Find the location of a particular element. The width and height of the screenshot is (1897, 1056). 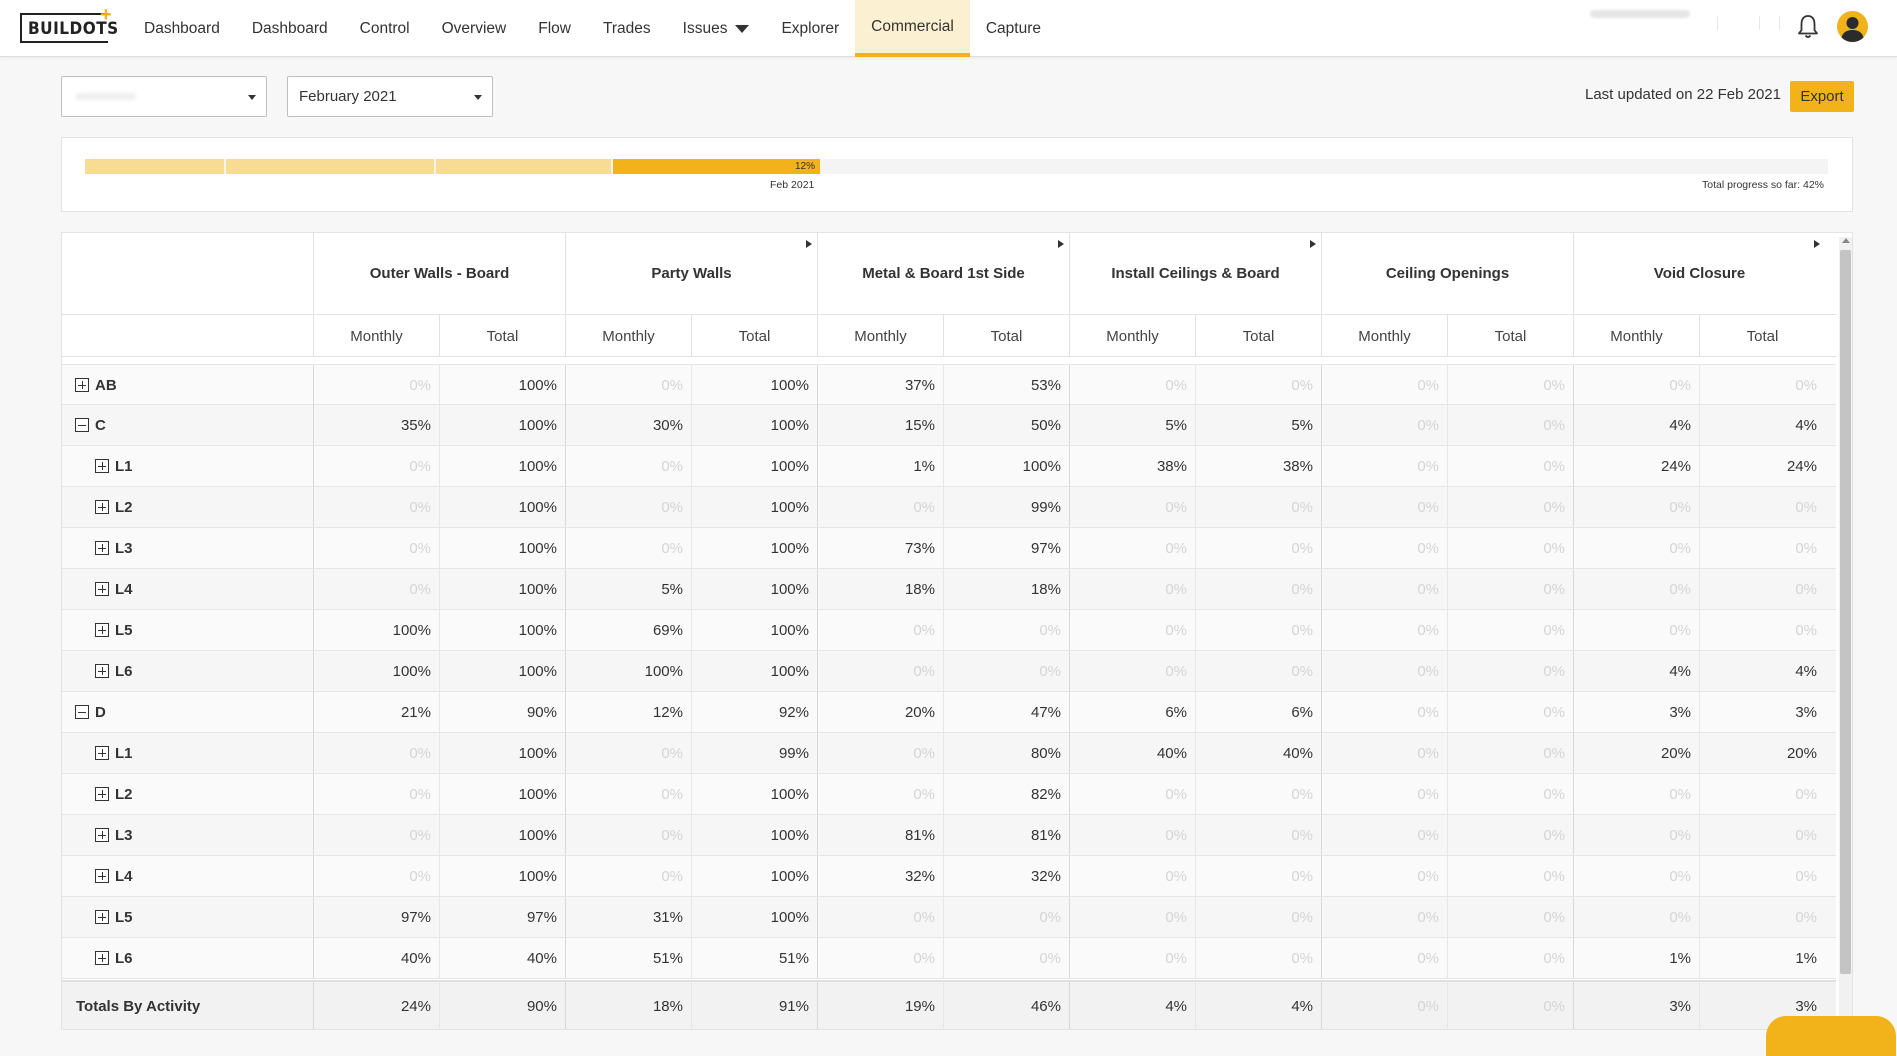

table-row: D 21% 90% 12% 92% 20% 47% 6% 6% 0% 0% 3% 3% is located at coordinates (949, 712).